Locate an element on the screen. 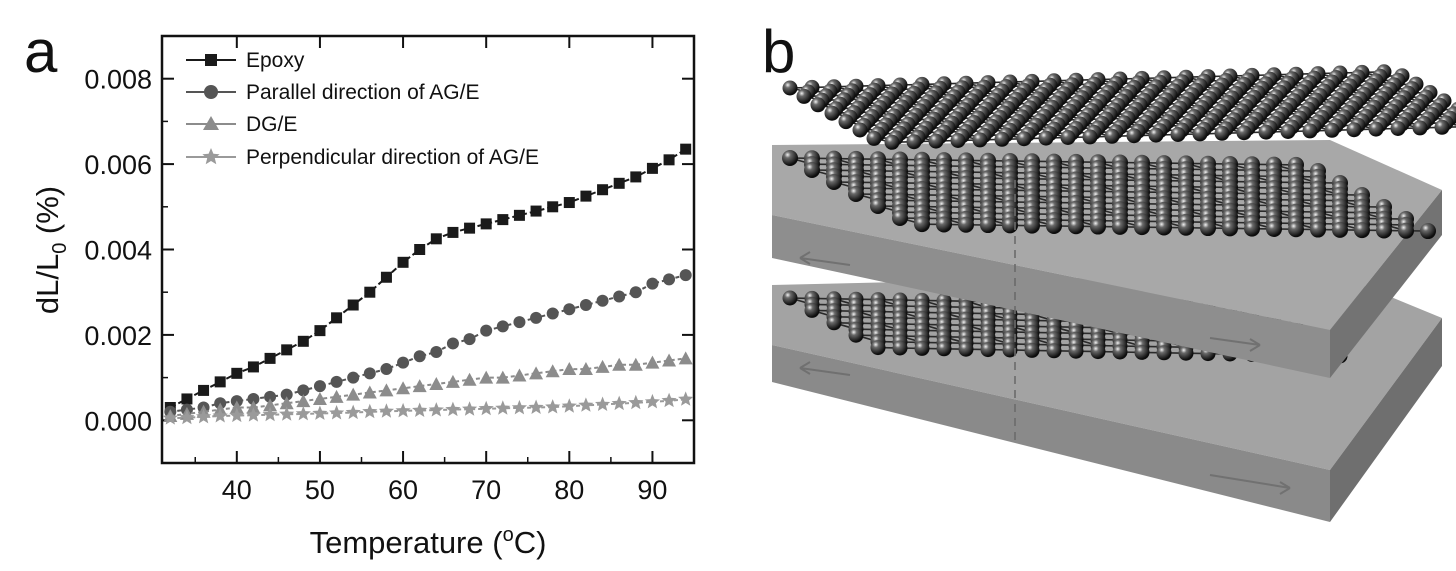 This screenshot has width=1456, height=571. lower-slab-front is located at coordinates (1051, 433).